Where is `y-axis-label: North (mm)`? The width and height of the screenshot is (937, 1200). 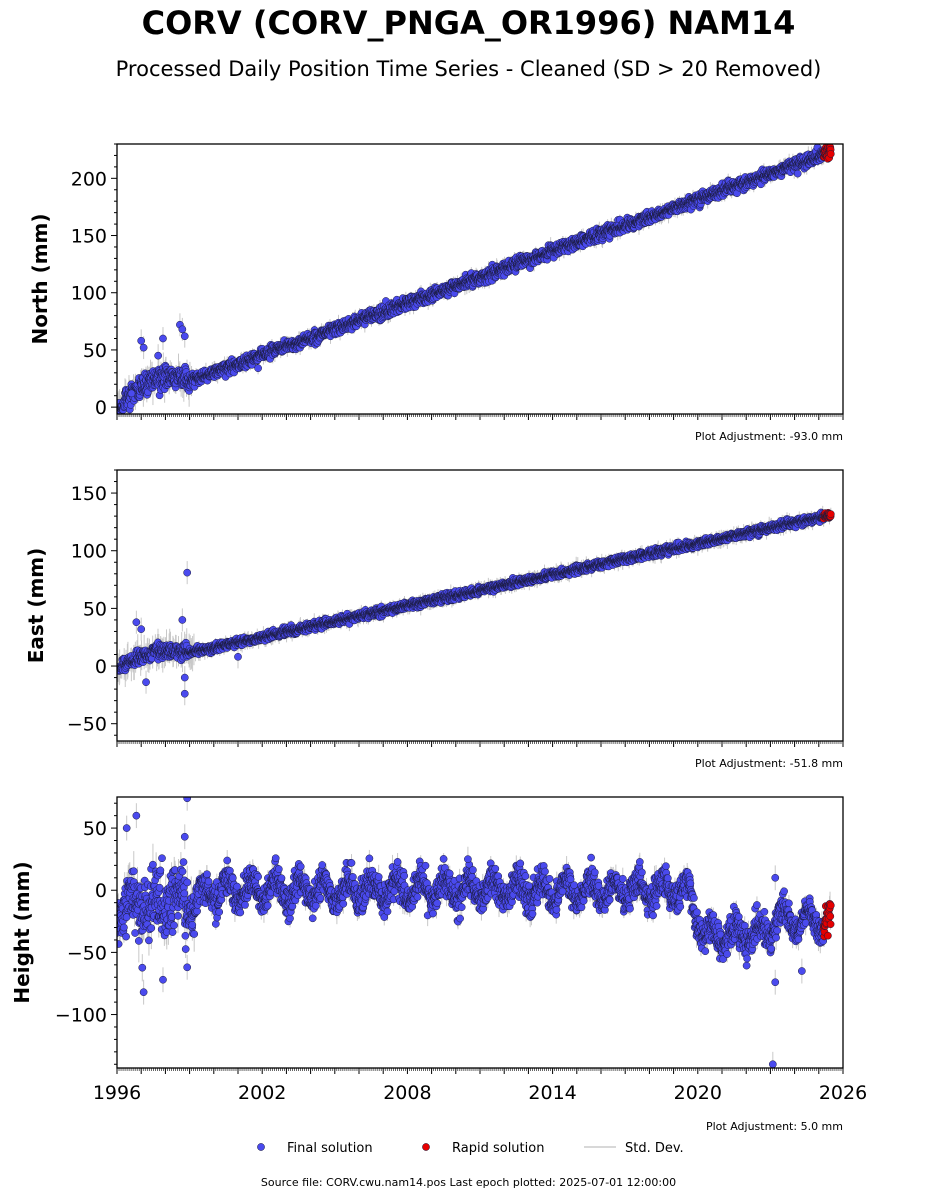
y-axis-label: North (mm) is located at coordinates (40, 278).